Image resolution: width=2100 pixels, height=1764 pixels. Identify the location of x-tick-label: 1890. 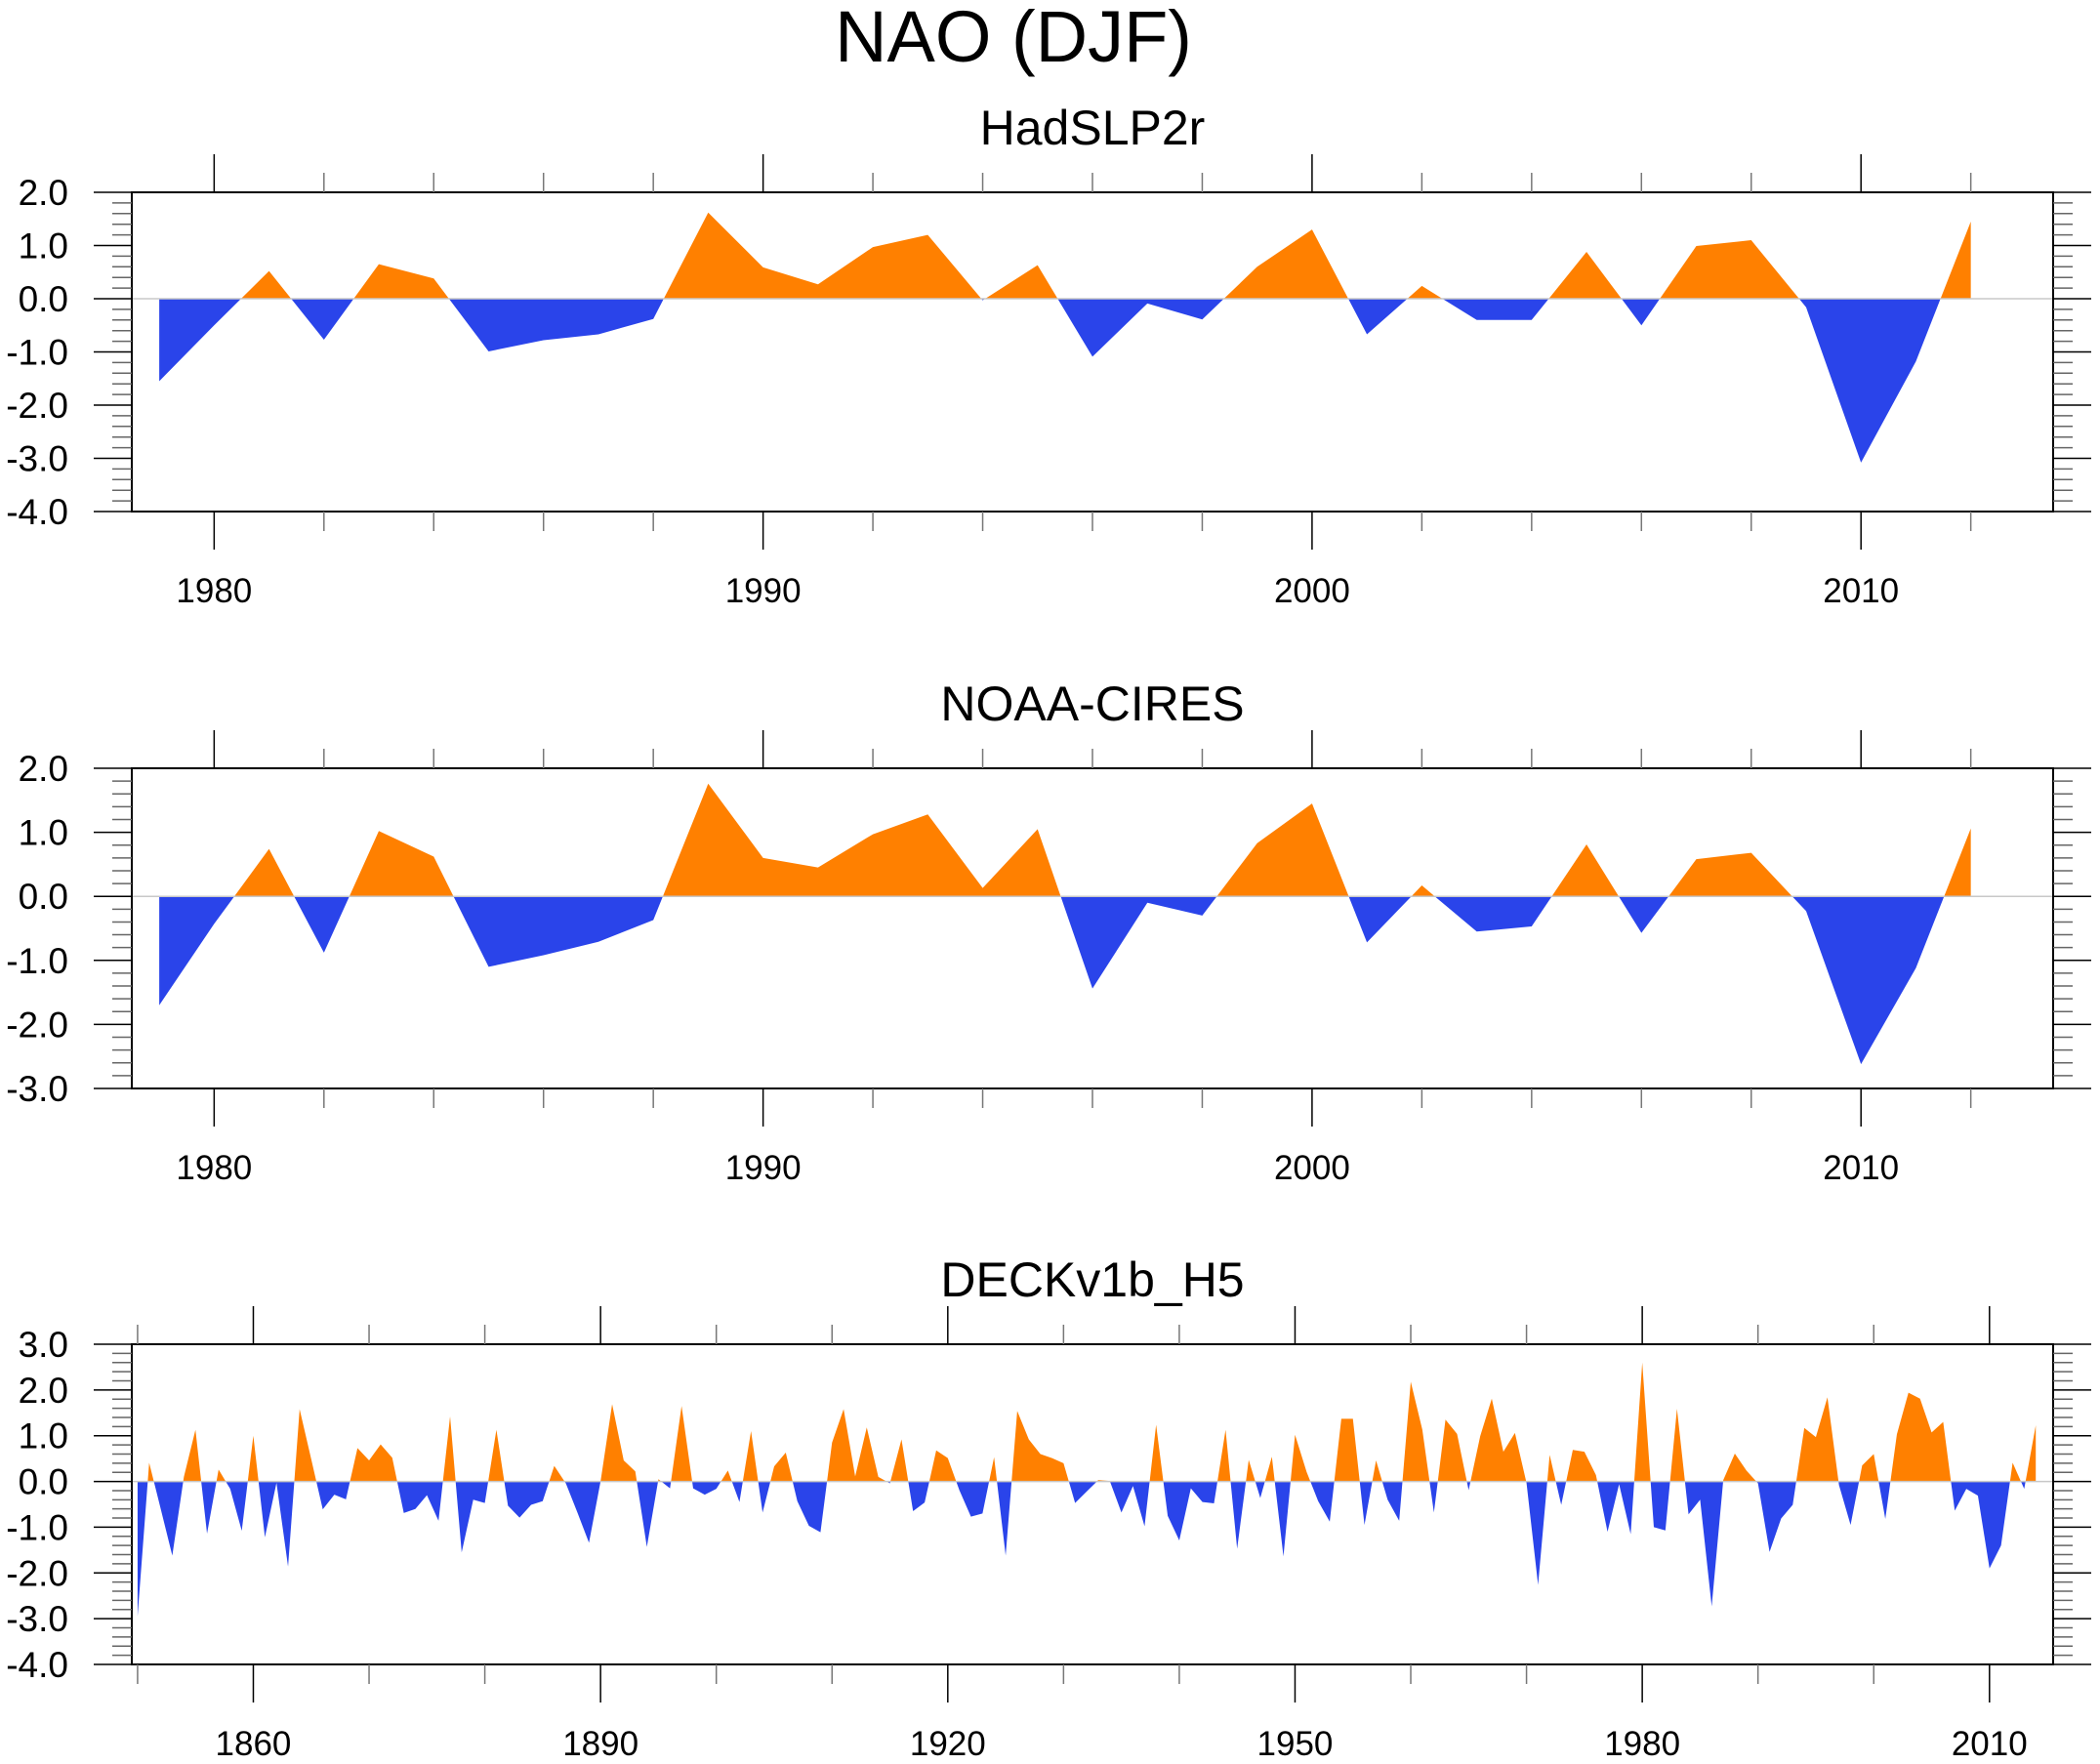
(600, 1744).